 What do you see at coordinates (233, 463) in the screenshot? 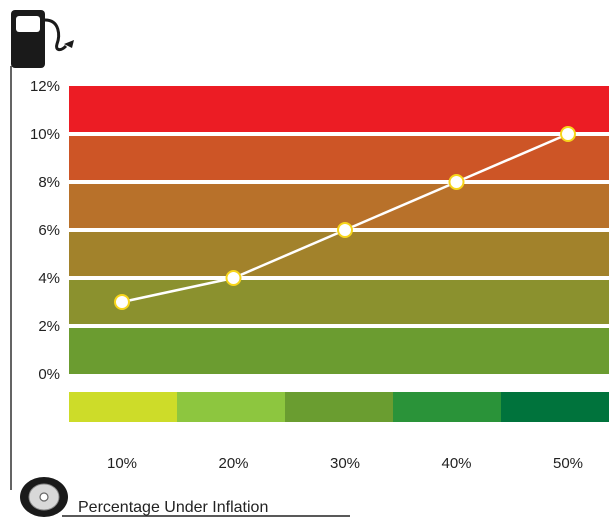
I see `x-tick-label: 20%` at bounding box center [233, 463].